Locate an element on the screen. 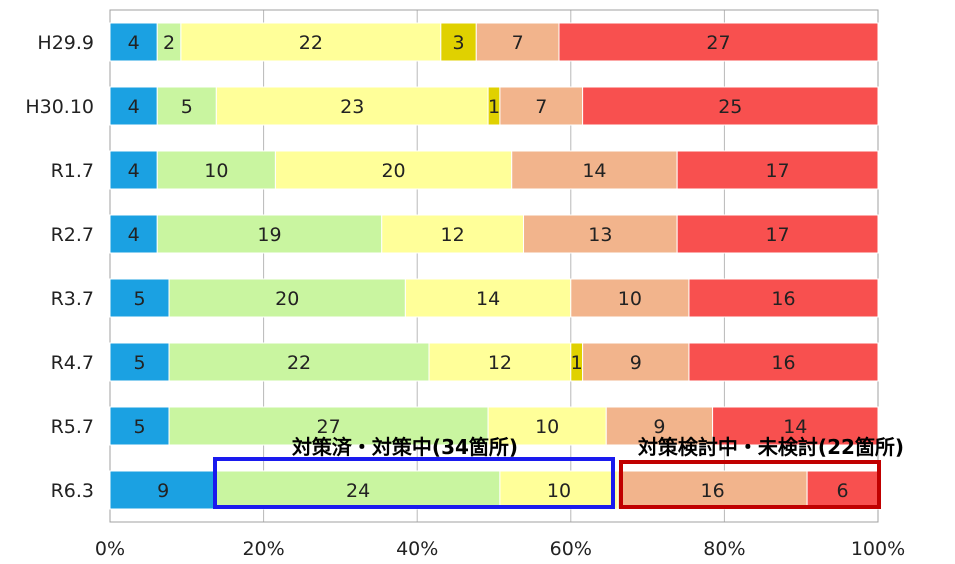 The width and height of the screenshot is (955, 564). data-label: 3 is located at coordinates (459, 43).